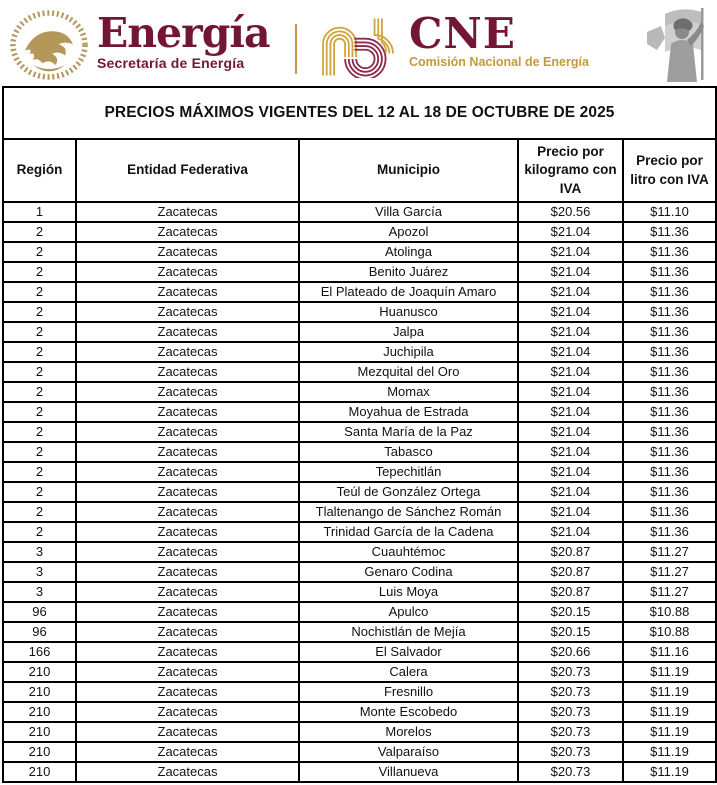 This screenshot has width=717, height=785. What do you see at coordinates (669, 592) in the screenshot?
I see `precio-litro-cell: $11.27` at bounding box center [669, 592].